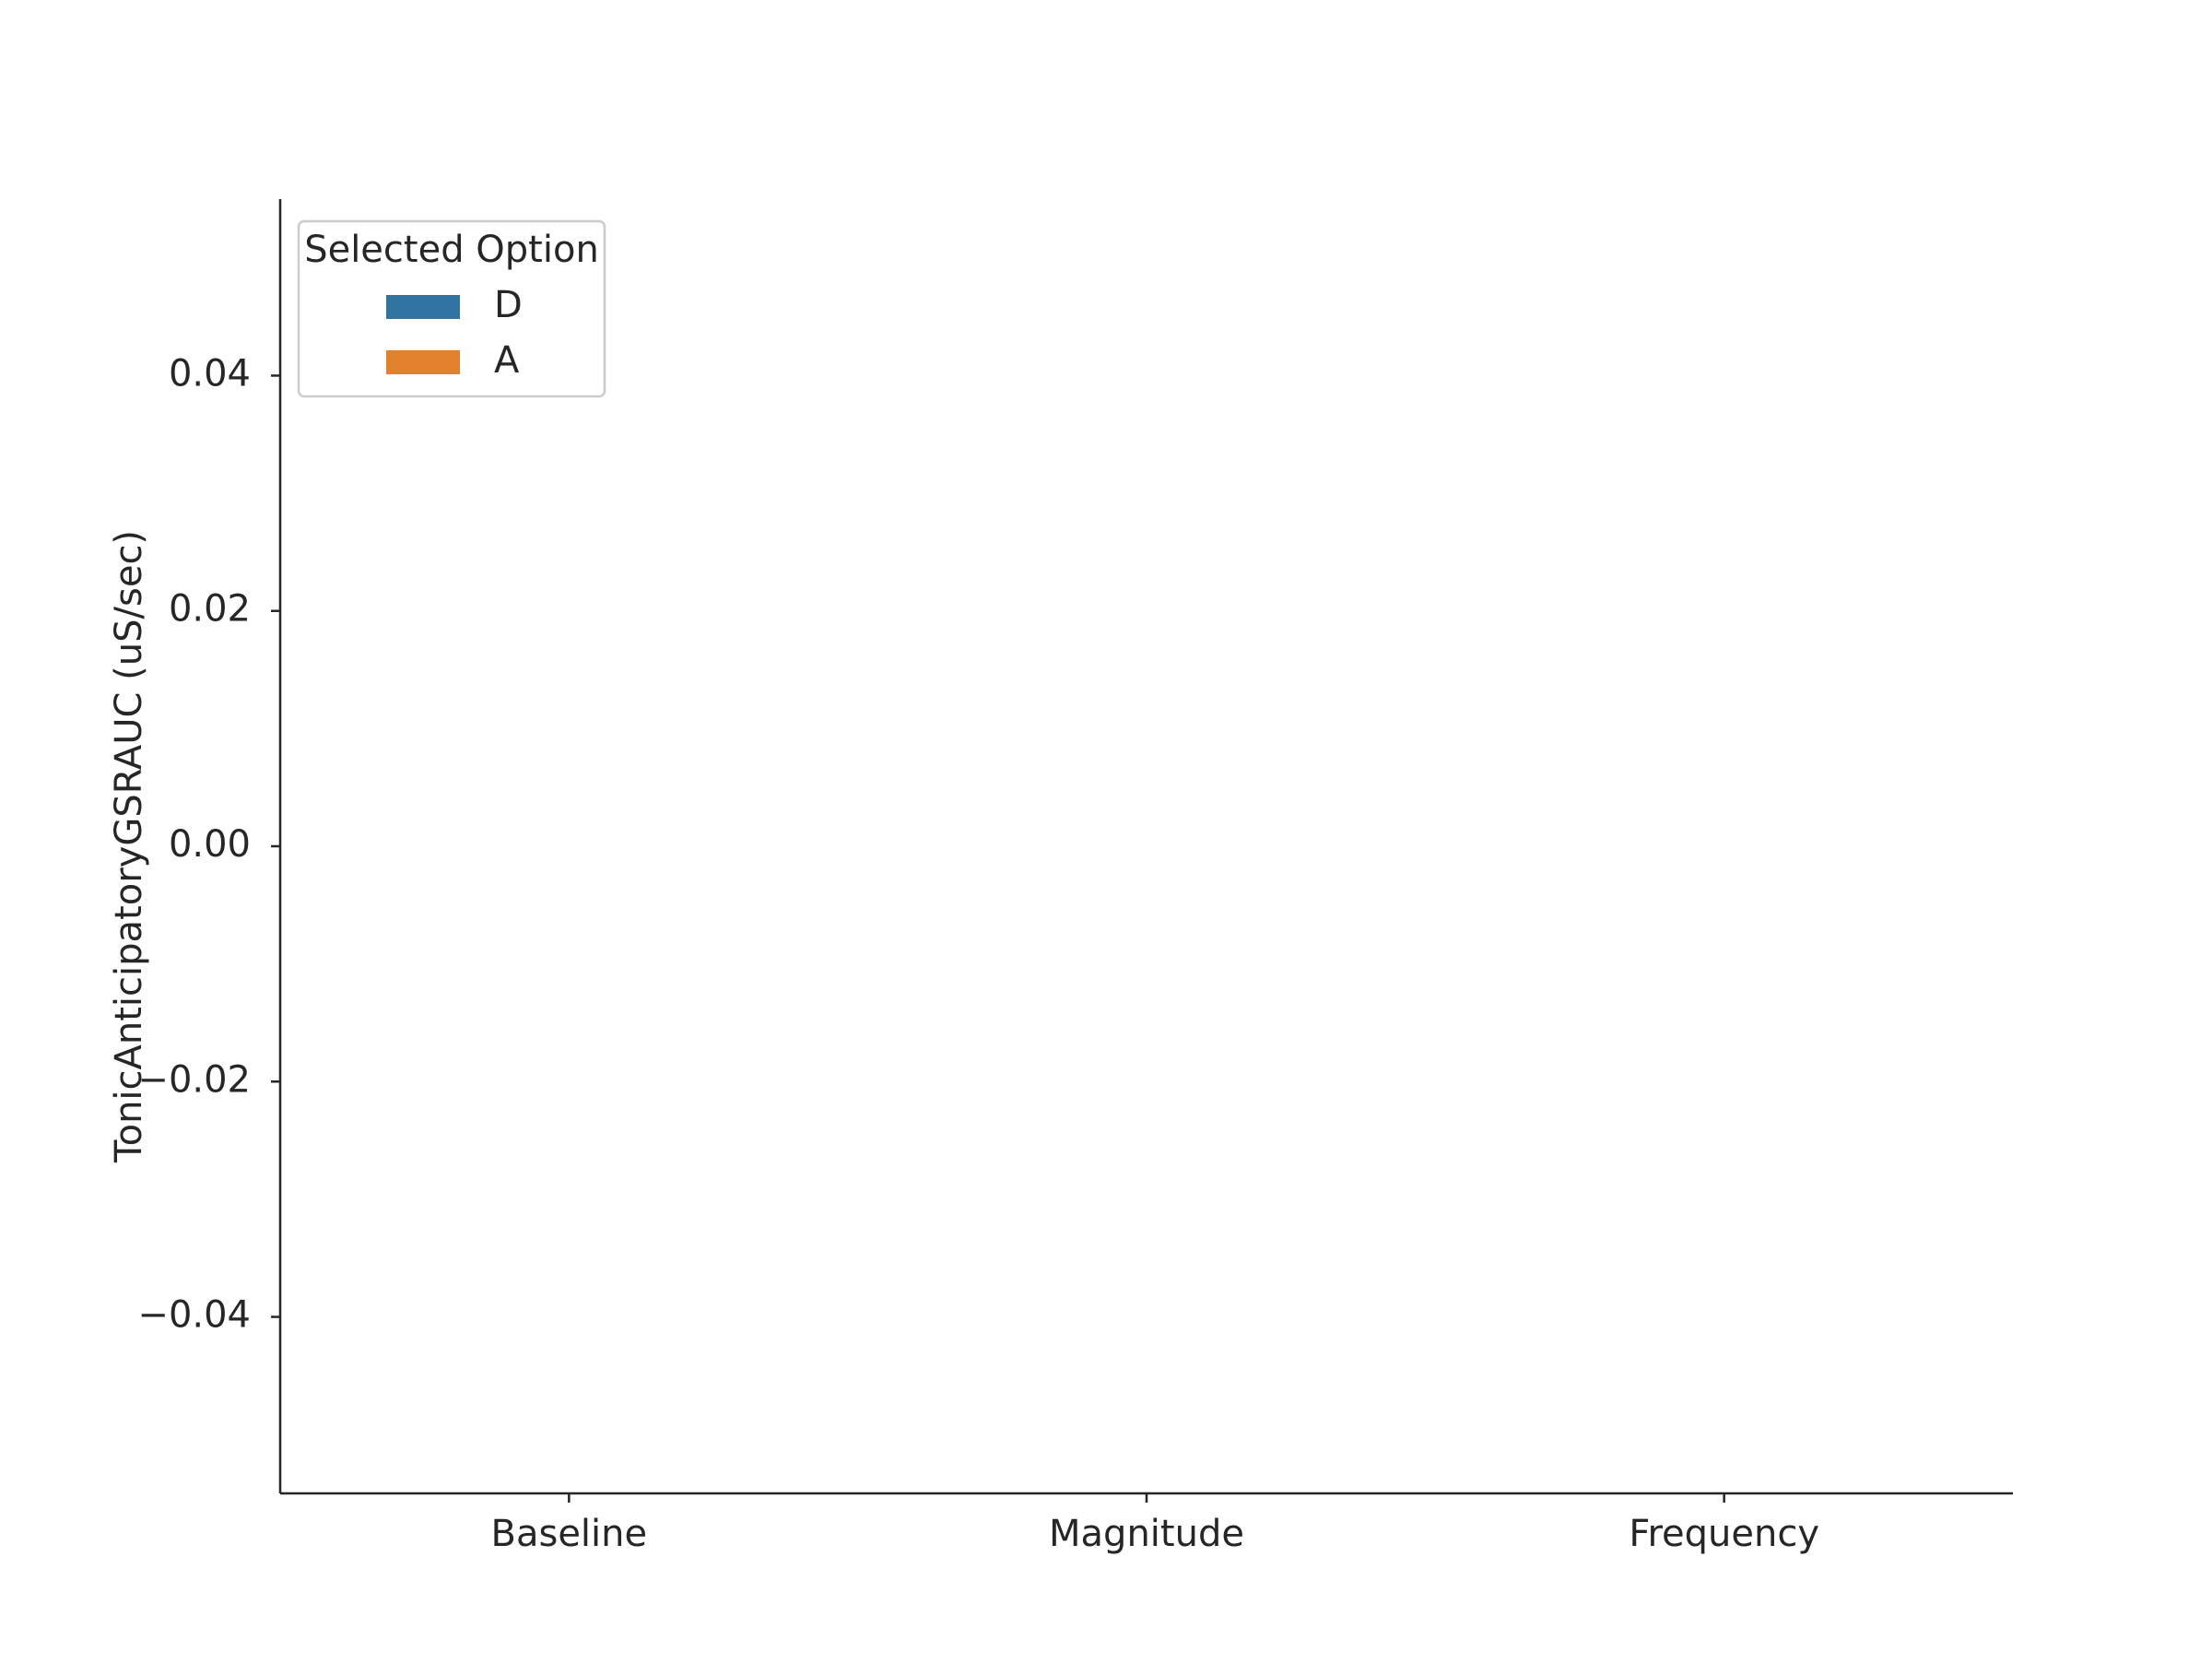 The height and width of the screenshot is (1663, 2212). What do you see at coordinates (129, 846) in the screenshot?
I see `y-axis-label: TonicAnticipatoryGSRAUC (uS/sec)` at bounding box center [129, 846].